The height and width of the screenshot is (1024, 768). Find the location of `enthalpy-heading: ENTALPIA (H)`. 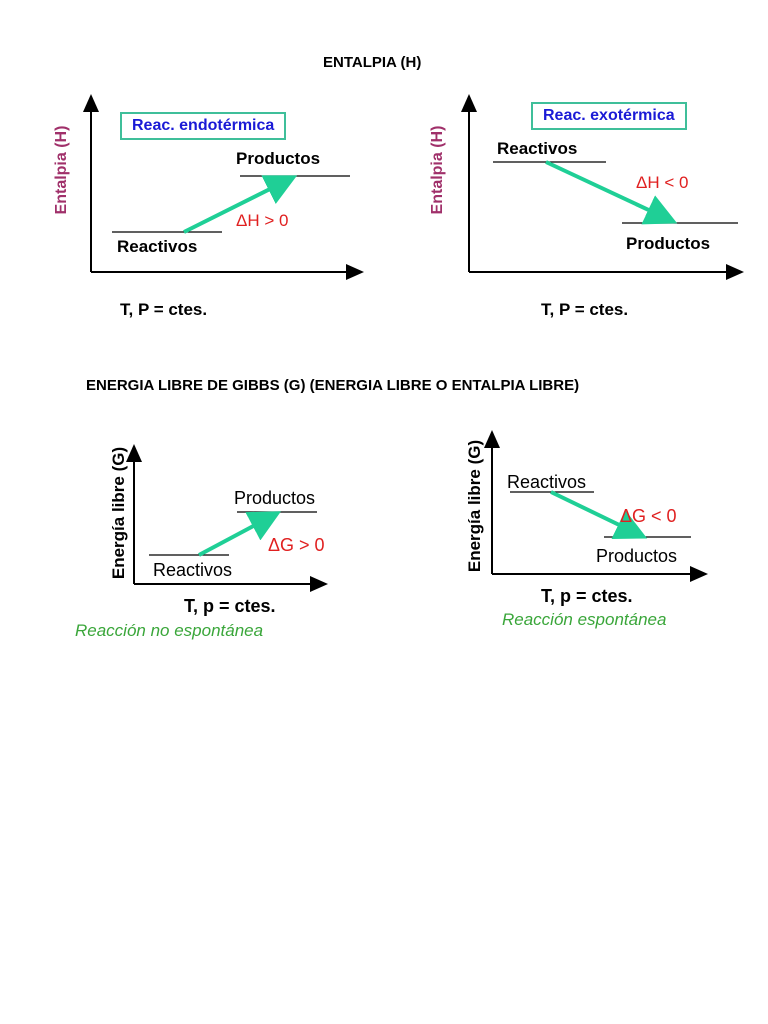

enthalpy-heading: ENTALPIA (H) is located at coordinates (372, 62).